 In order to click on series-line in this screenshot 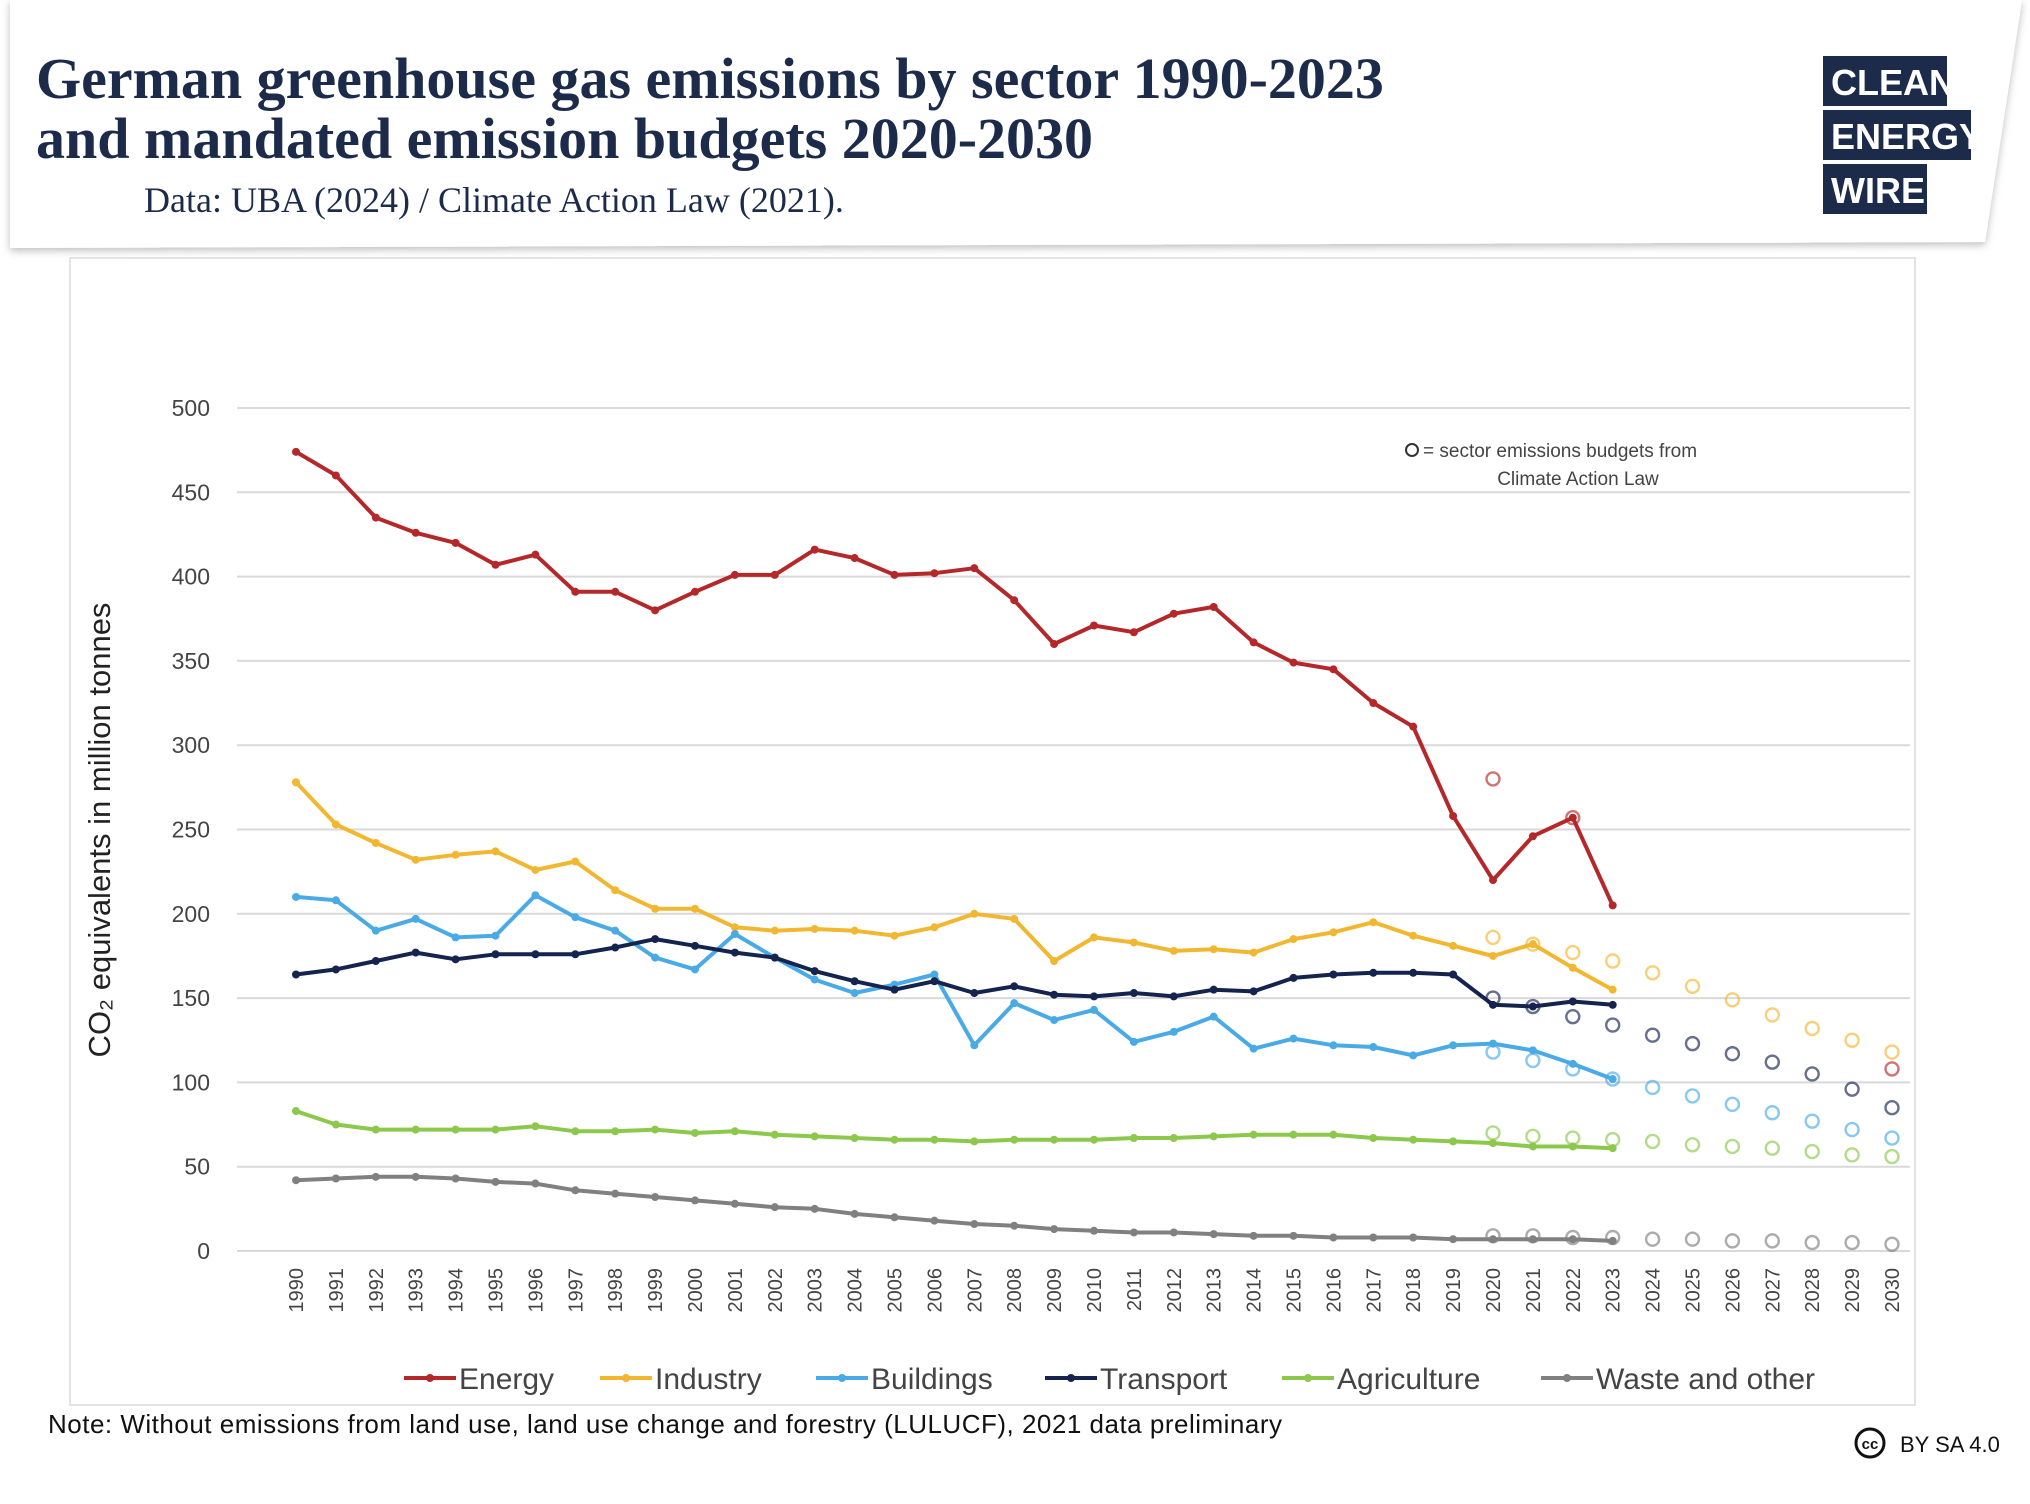, I will do `click(954, 1130)`.